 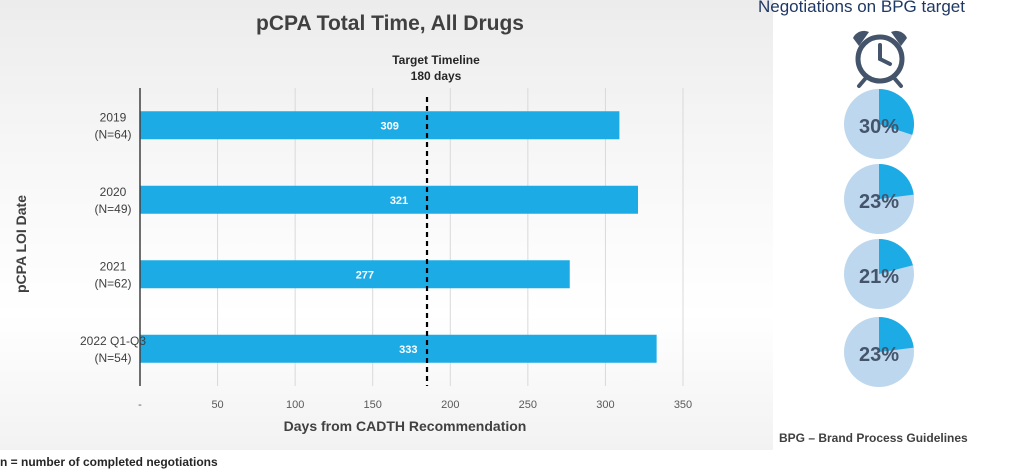 What do you see at coordinates (112, 283) in the screenshot?
I see `category-count-label: (N=62)` at bounding box center [112, 283].